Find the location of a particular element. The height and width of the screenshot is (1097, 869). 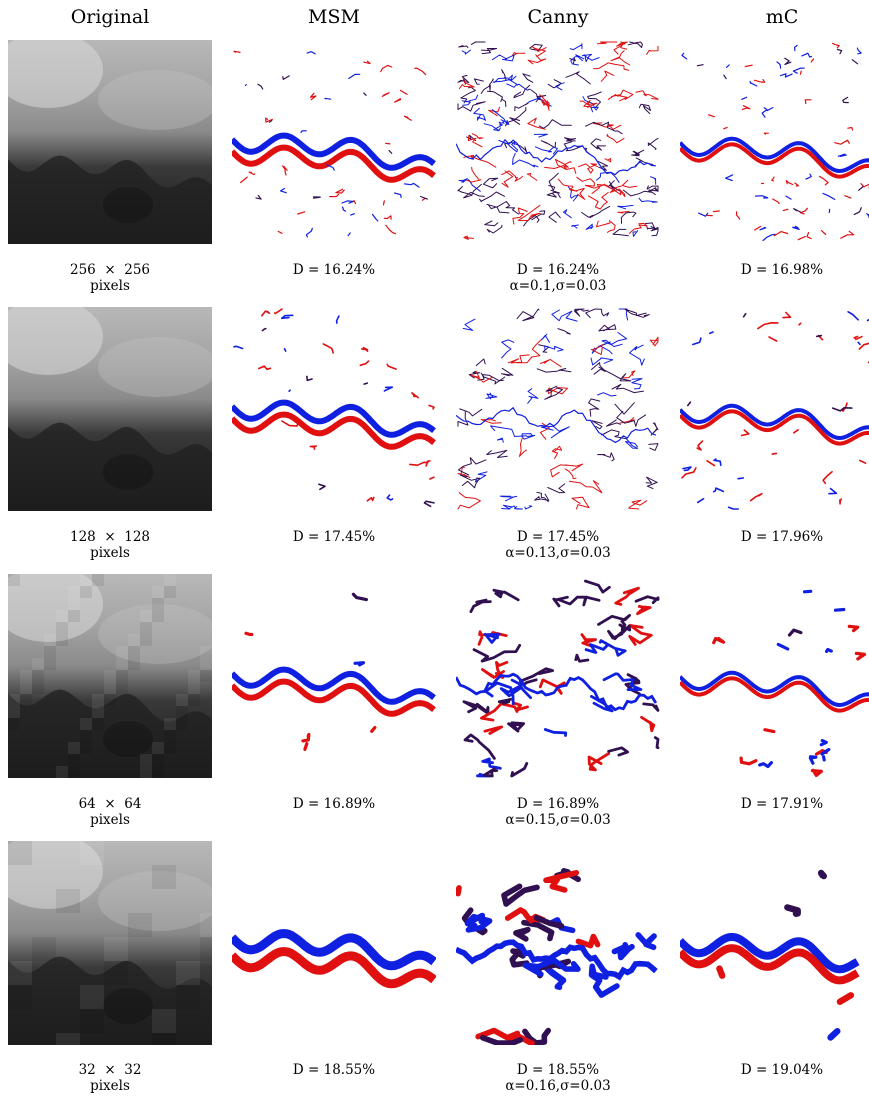

column-header-msm: MSM is located at coordinates (334, 17).